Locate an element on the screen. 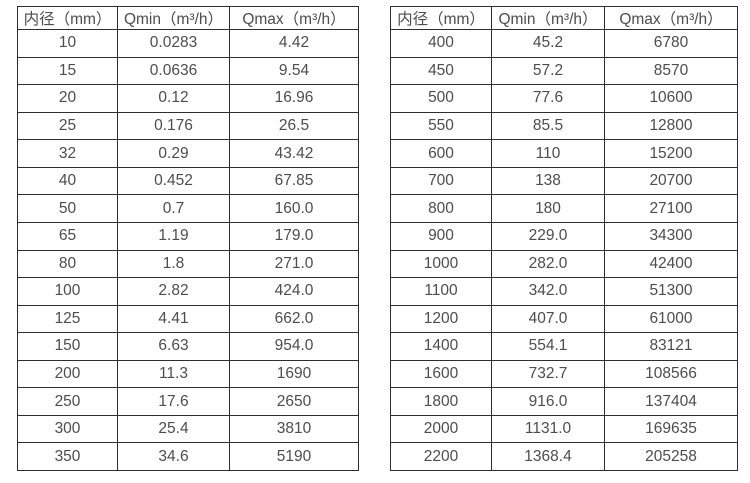 Image resolution: width=750 pixels, height=483 pixels. table-row: 32 0.29 43.42 is located at coordinates (188, 153).